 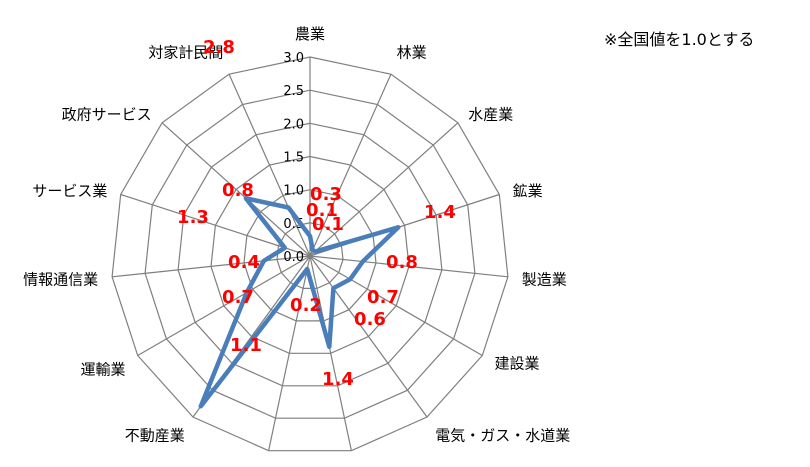 What do you see at coordinates (107, 115) in the screenshot?
I see `category-label: 政府サービス` at bounding box center [107, 115].